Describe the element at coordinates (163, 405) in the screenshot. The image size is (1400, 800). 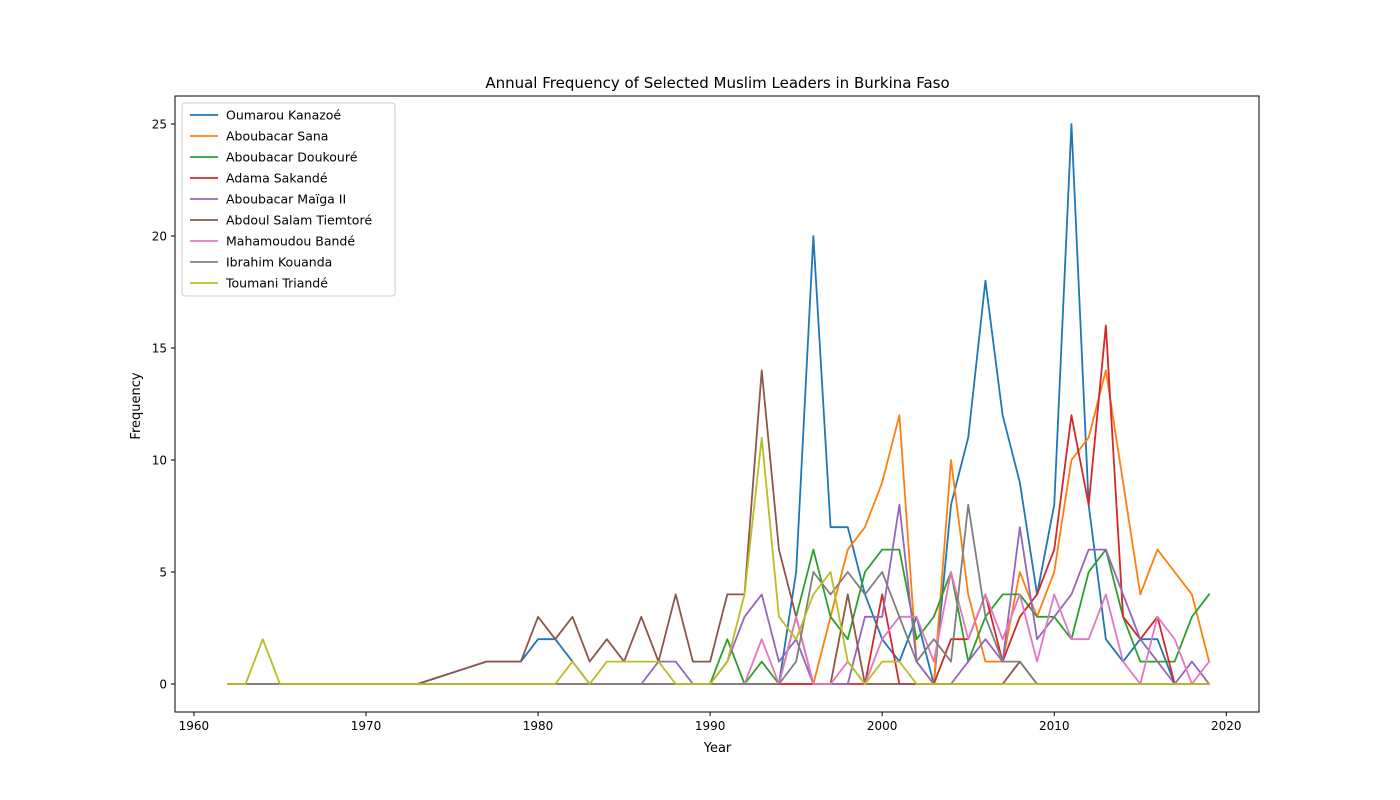
I see `y-axis: 0 5 10 15 20 25` at that location.